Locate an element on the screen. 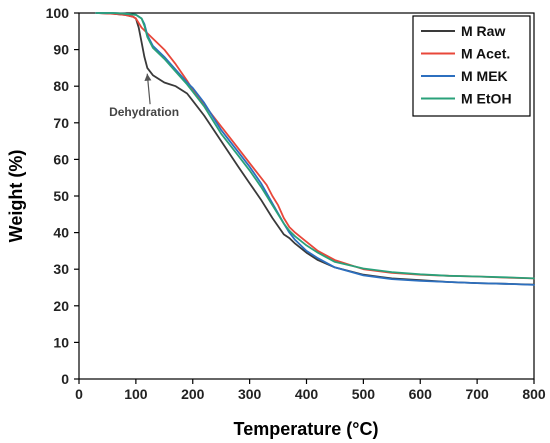 The image size is (550, 443). y-tick-label: 100 is located at coordinates (58, 13).